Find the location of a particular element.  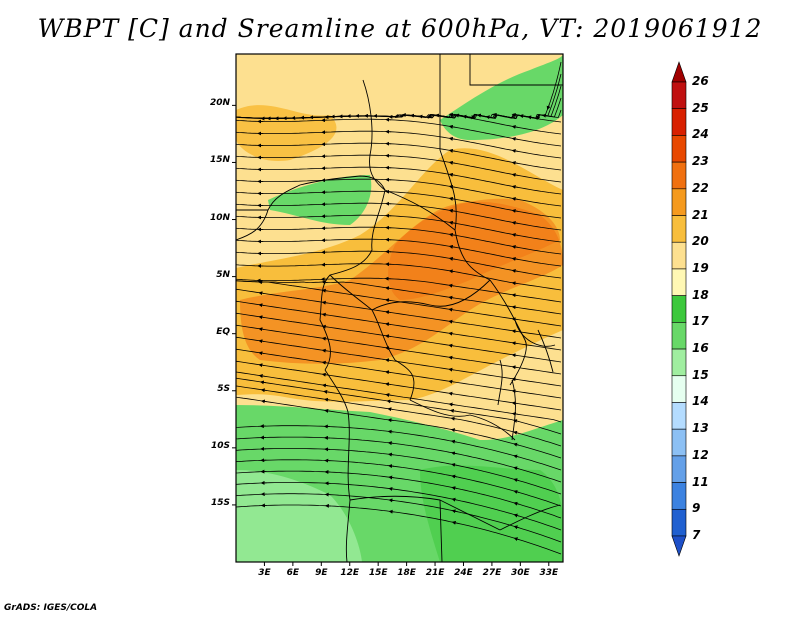

lat-label: 10N is located at coordinates (219, 217).